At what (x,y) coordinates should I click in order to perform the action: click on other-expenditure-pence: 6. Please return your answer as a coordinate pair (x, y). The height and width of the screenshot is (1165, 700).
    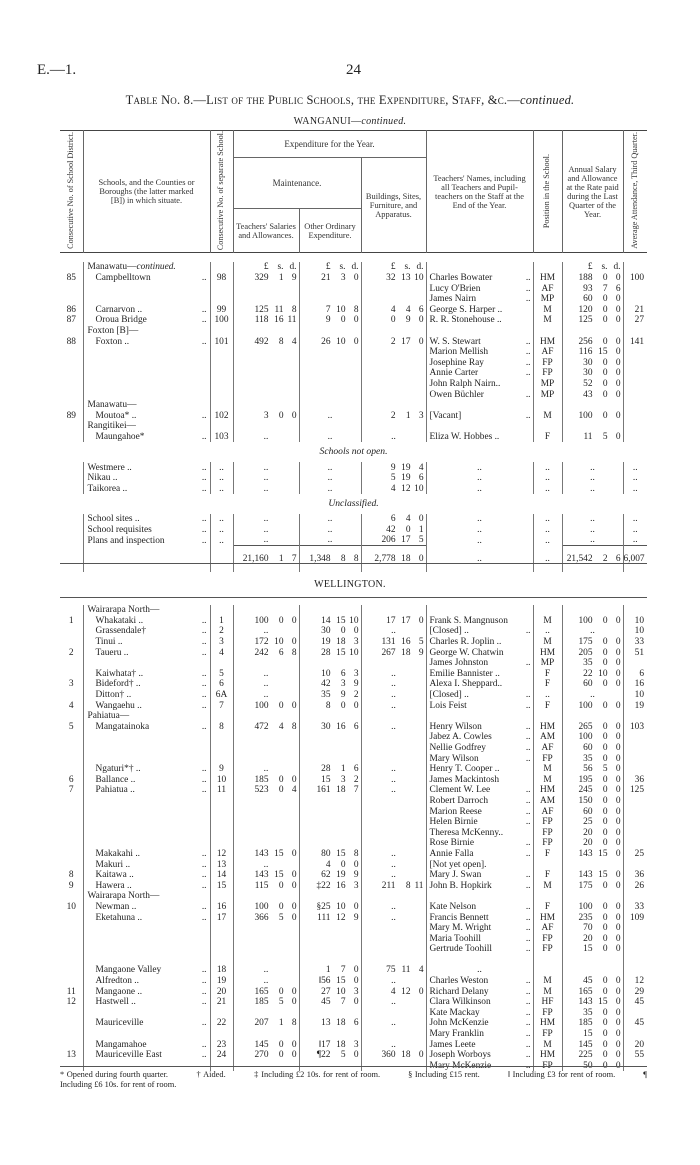
    Looking at the image, I should click on (356, 769).